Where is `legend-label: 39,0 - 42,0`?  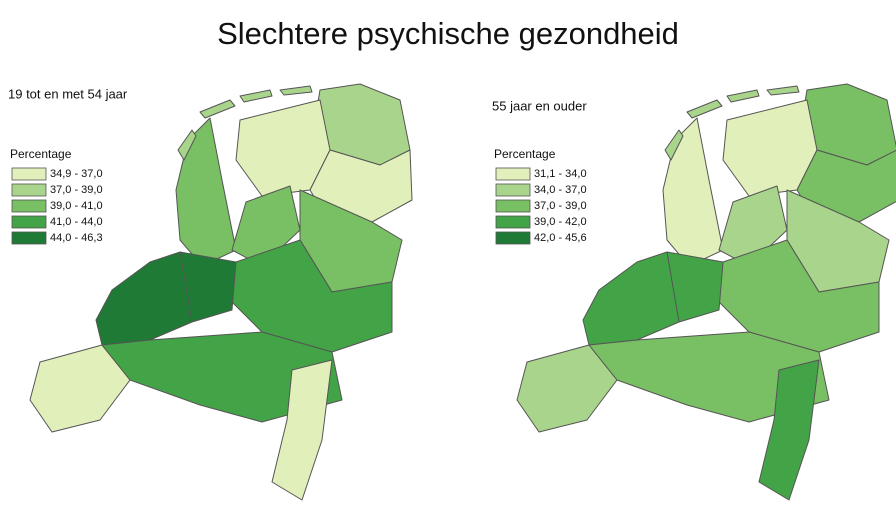
legend-label: 39,0 - 42,0 is located at coordinates (560, 222).